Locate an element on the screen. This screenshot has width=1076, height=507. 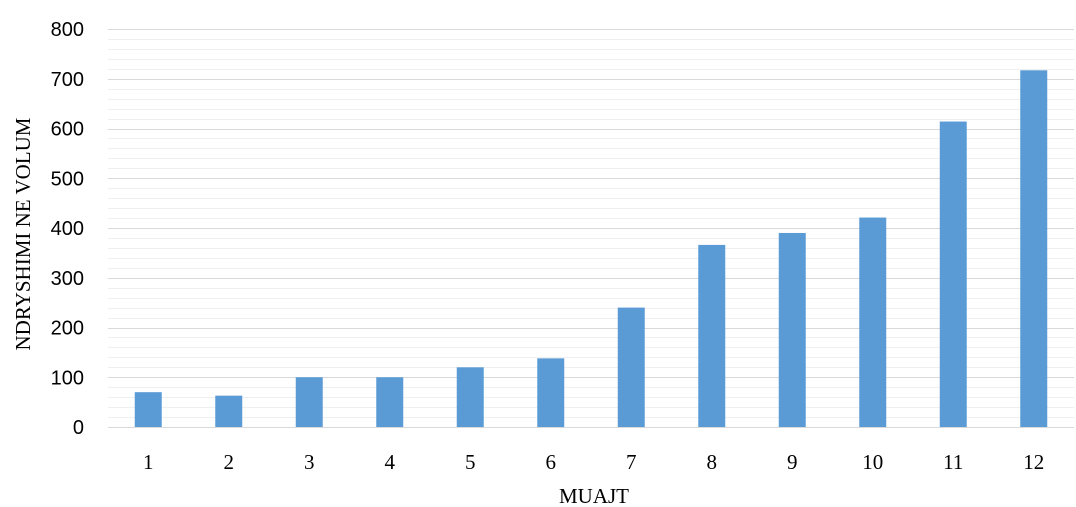
x-tick-label: 9 is located at coordinates (792, 462).